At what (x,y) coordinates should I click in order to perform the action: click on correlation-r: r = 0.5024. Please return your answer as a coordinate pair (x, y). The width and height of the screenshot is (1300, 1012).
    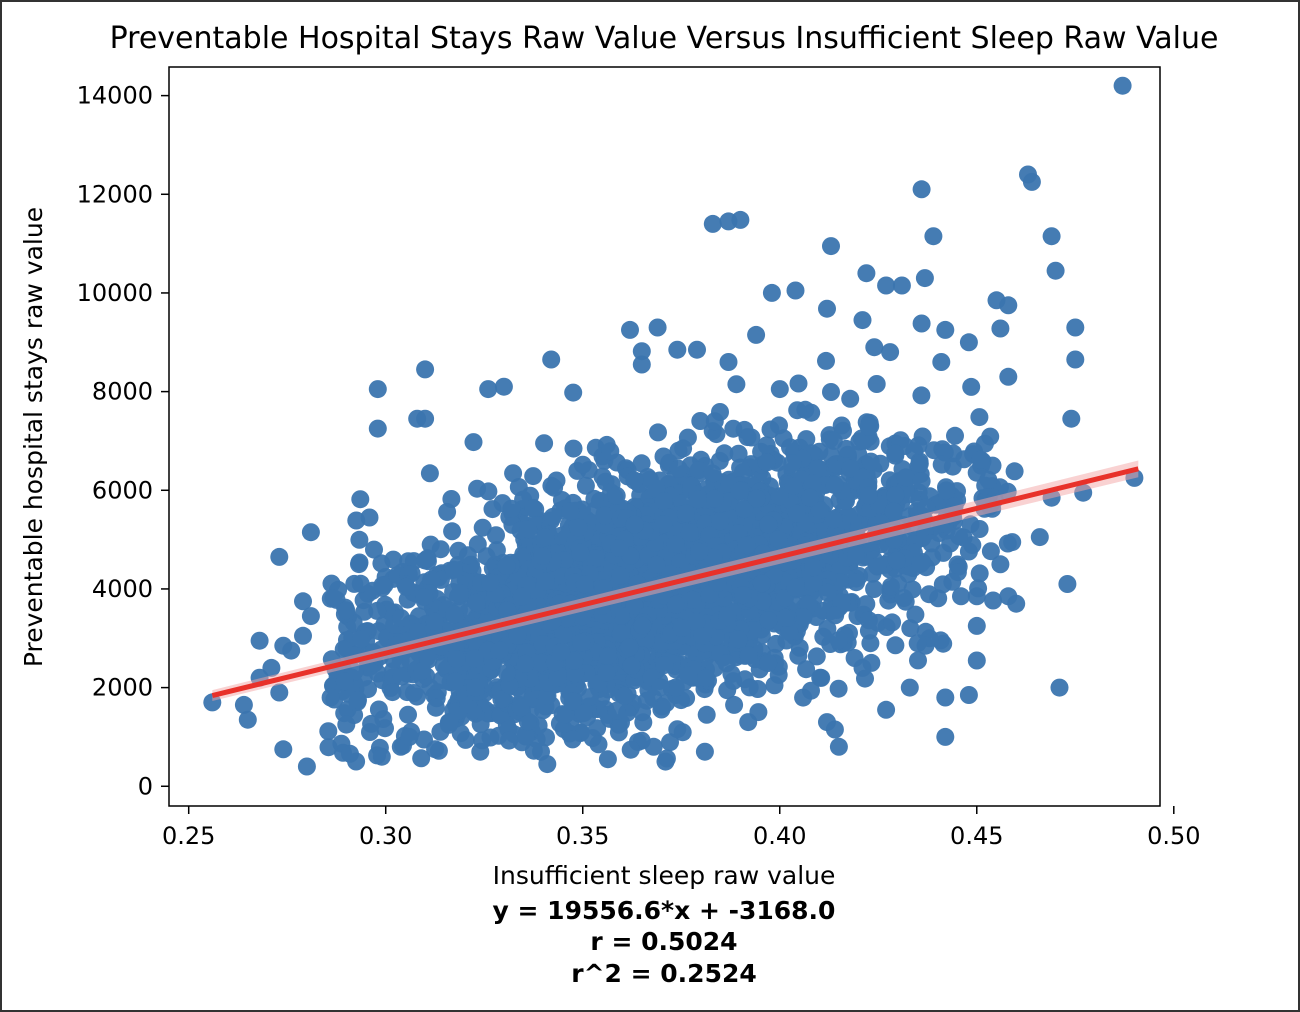
    Looking at the image, I should click on (663, 941).